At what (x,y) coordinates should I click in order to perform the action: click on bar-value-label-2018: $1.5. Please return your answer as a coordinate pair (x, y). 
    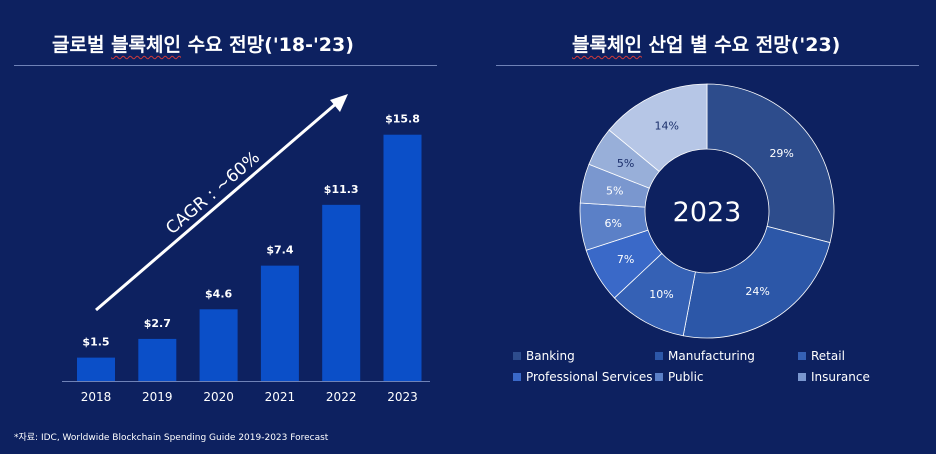
    Looking at the image, I should click on (95, 342).